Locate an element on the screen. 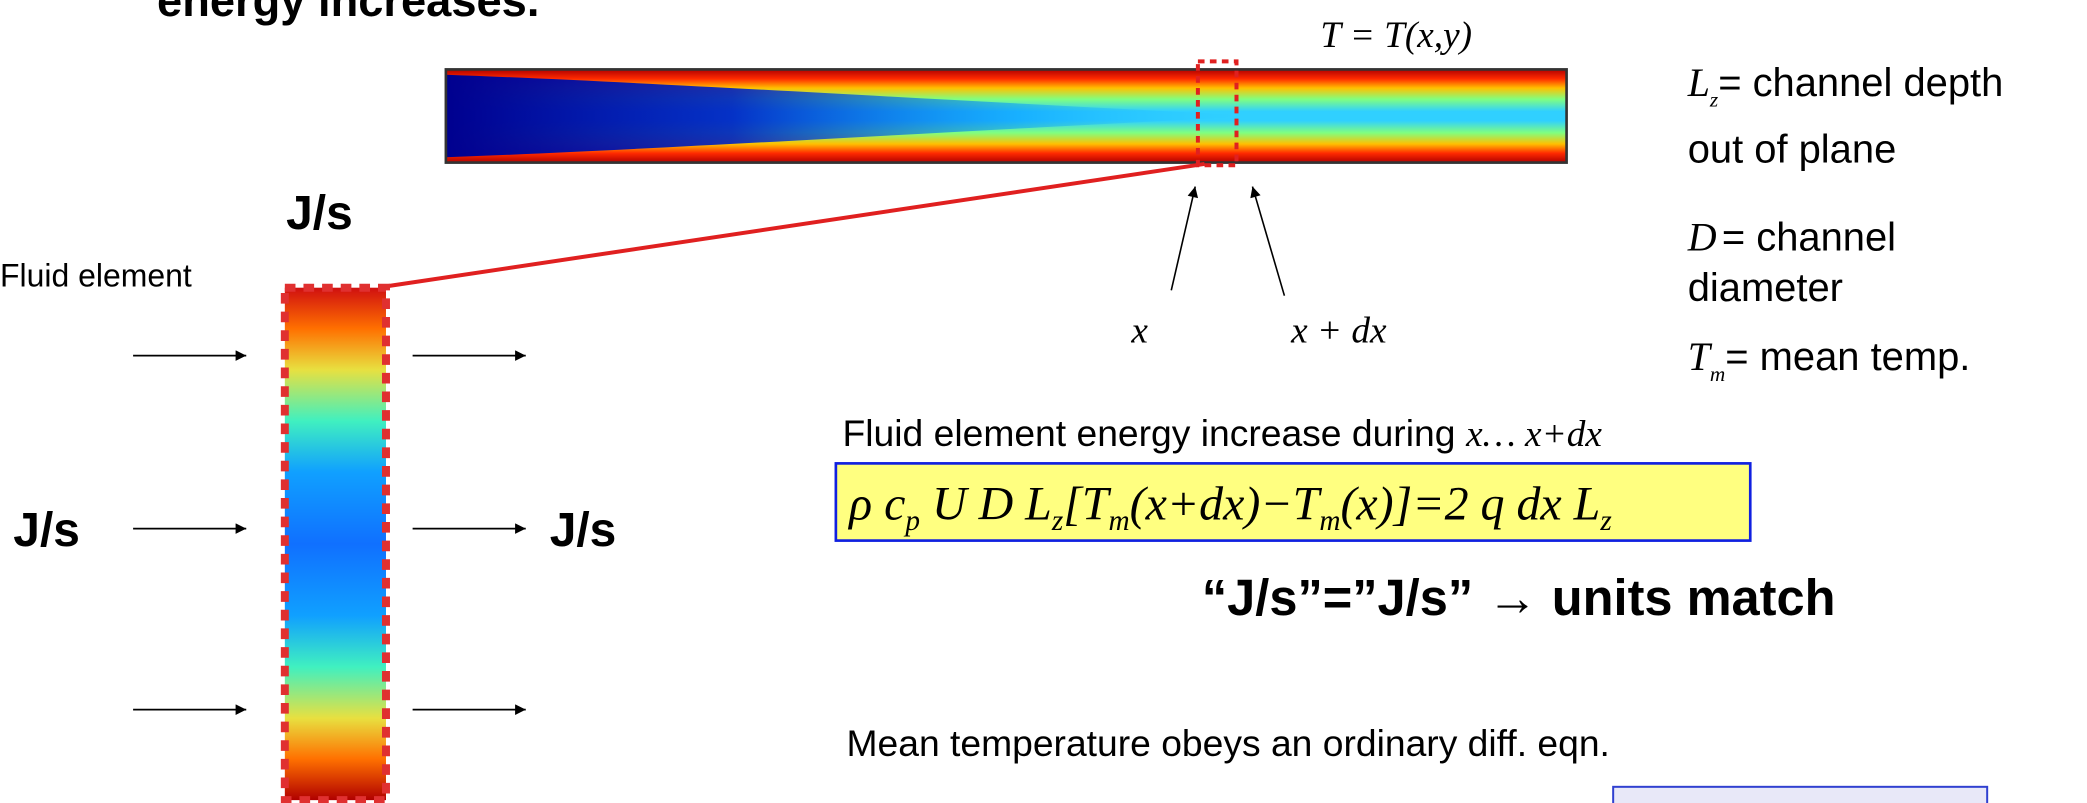 This screenshot has height=803, width=2087. definition: Tm= mean temp. is located at coordinates (1829, 360).